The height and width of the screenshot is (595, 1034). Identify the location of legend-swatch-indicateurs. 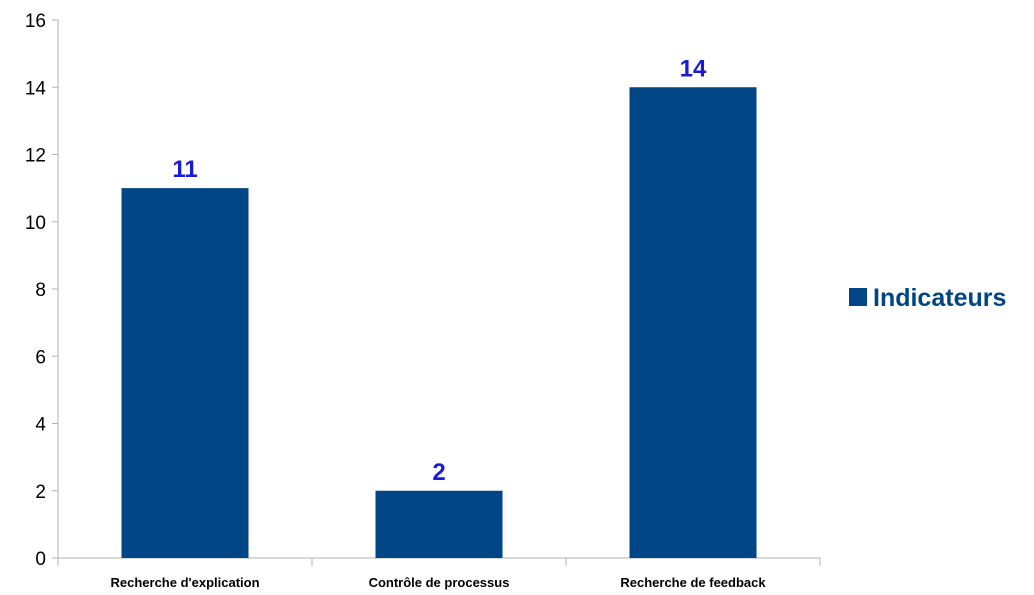
(858, 297).